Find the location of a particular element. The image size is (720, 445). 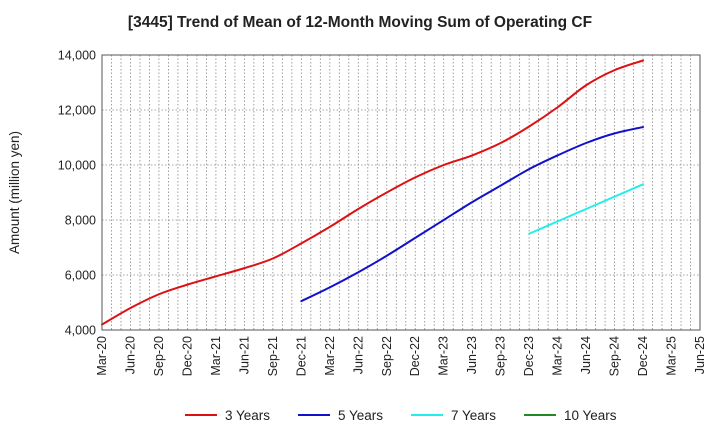

x-tick-label: Jun-25 is located at coordinates (700, 355).